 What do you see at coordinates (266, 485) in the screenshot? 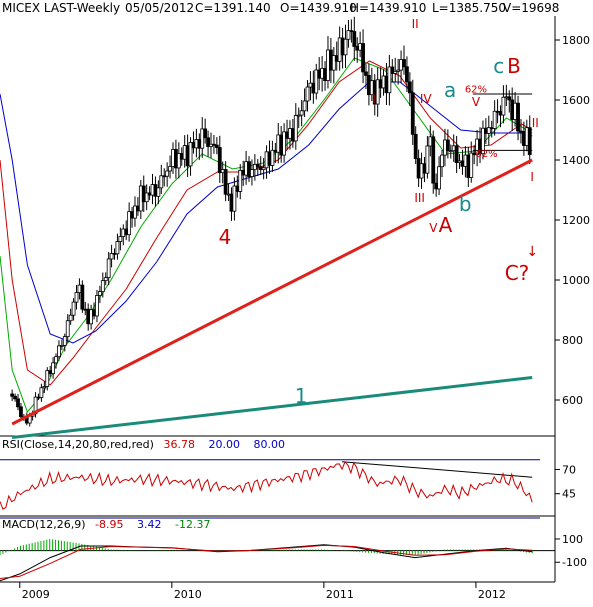
I see `rsi-line` at bounding box center [266, 485].